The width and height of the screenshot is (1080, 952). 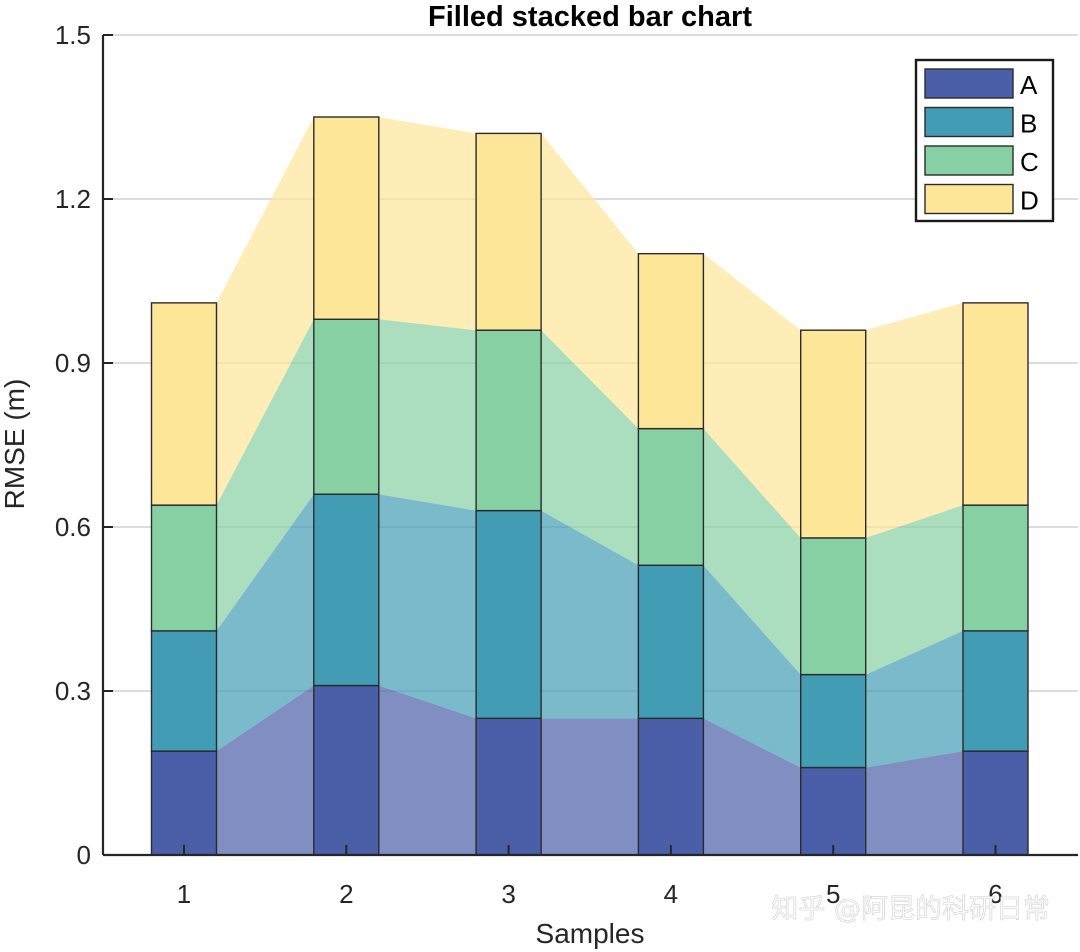 What do you see at coordinates (995, 894) in the screenshot?
I see `x-tick-label: 6` at bounding box center [995, 894].